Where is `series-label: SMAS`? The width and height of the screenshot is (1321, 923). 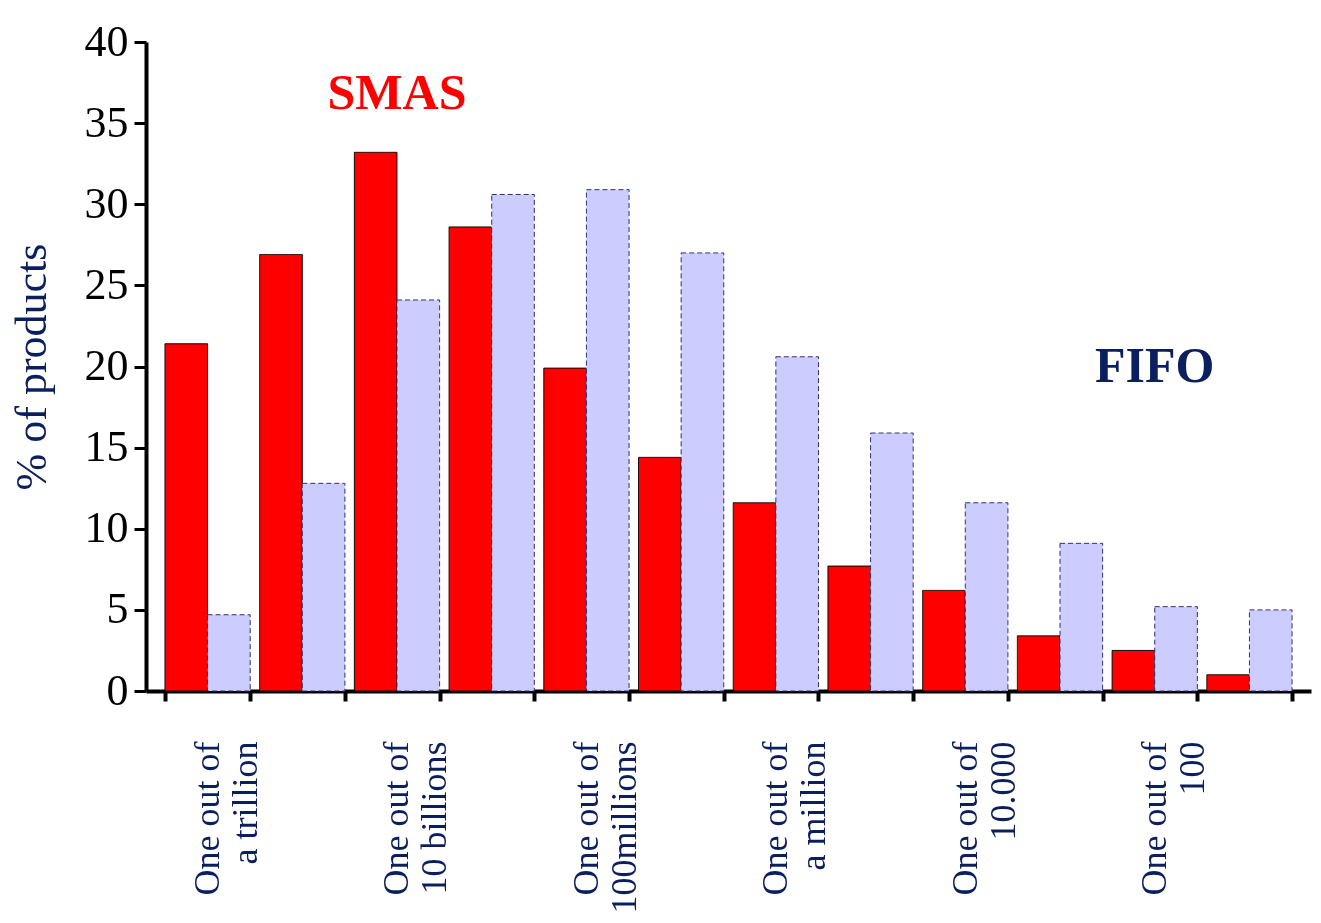
series-label: SMAS is located at coordinates (397, 91).